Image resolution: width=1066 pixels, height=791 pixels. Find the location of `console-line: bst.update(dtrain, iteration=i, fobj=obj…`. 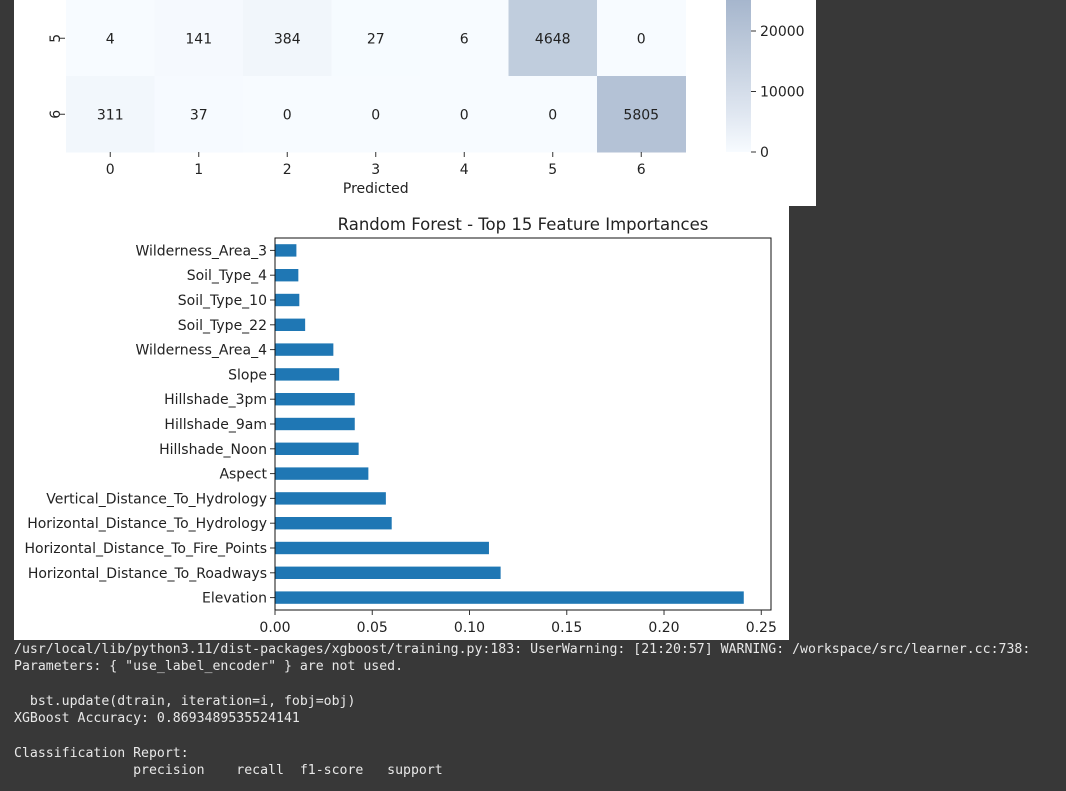

console-line: bst.update(dtrain, iteration=i, fobj=obj… is located at coordinates (185, 701).